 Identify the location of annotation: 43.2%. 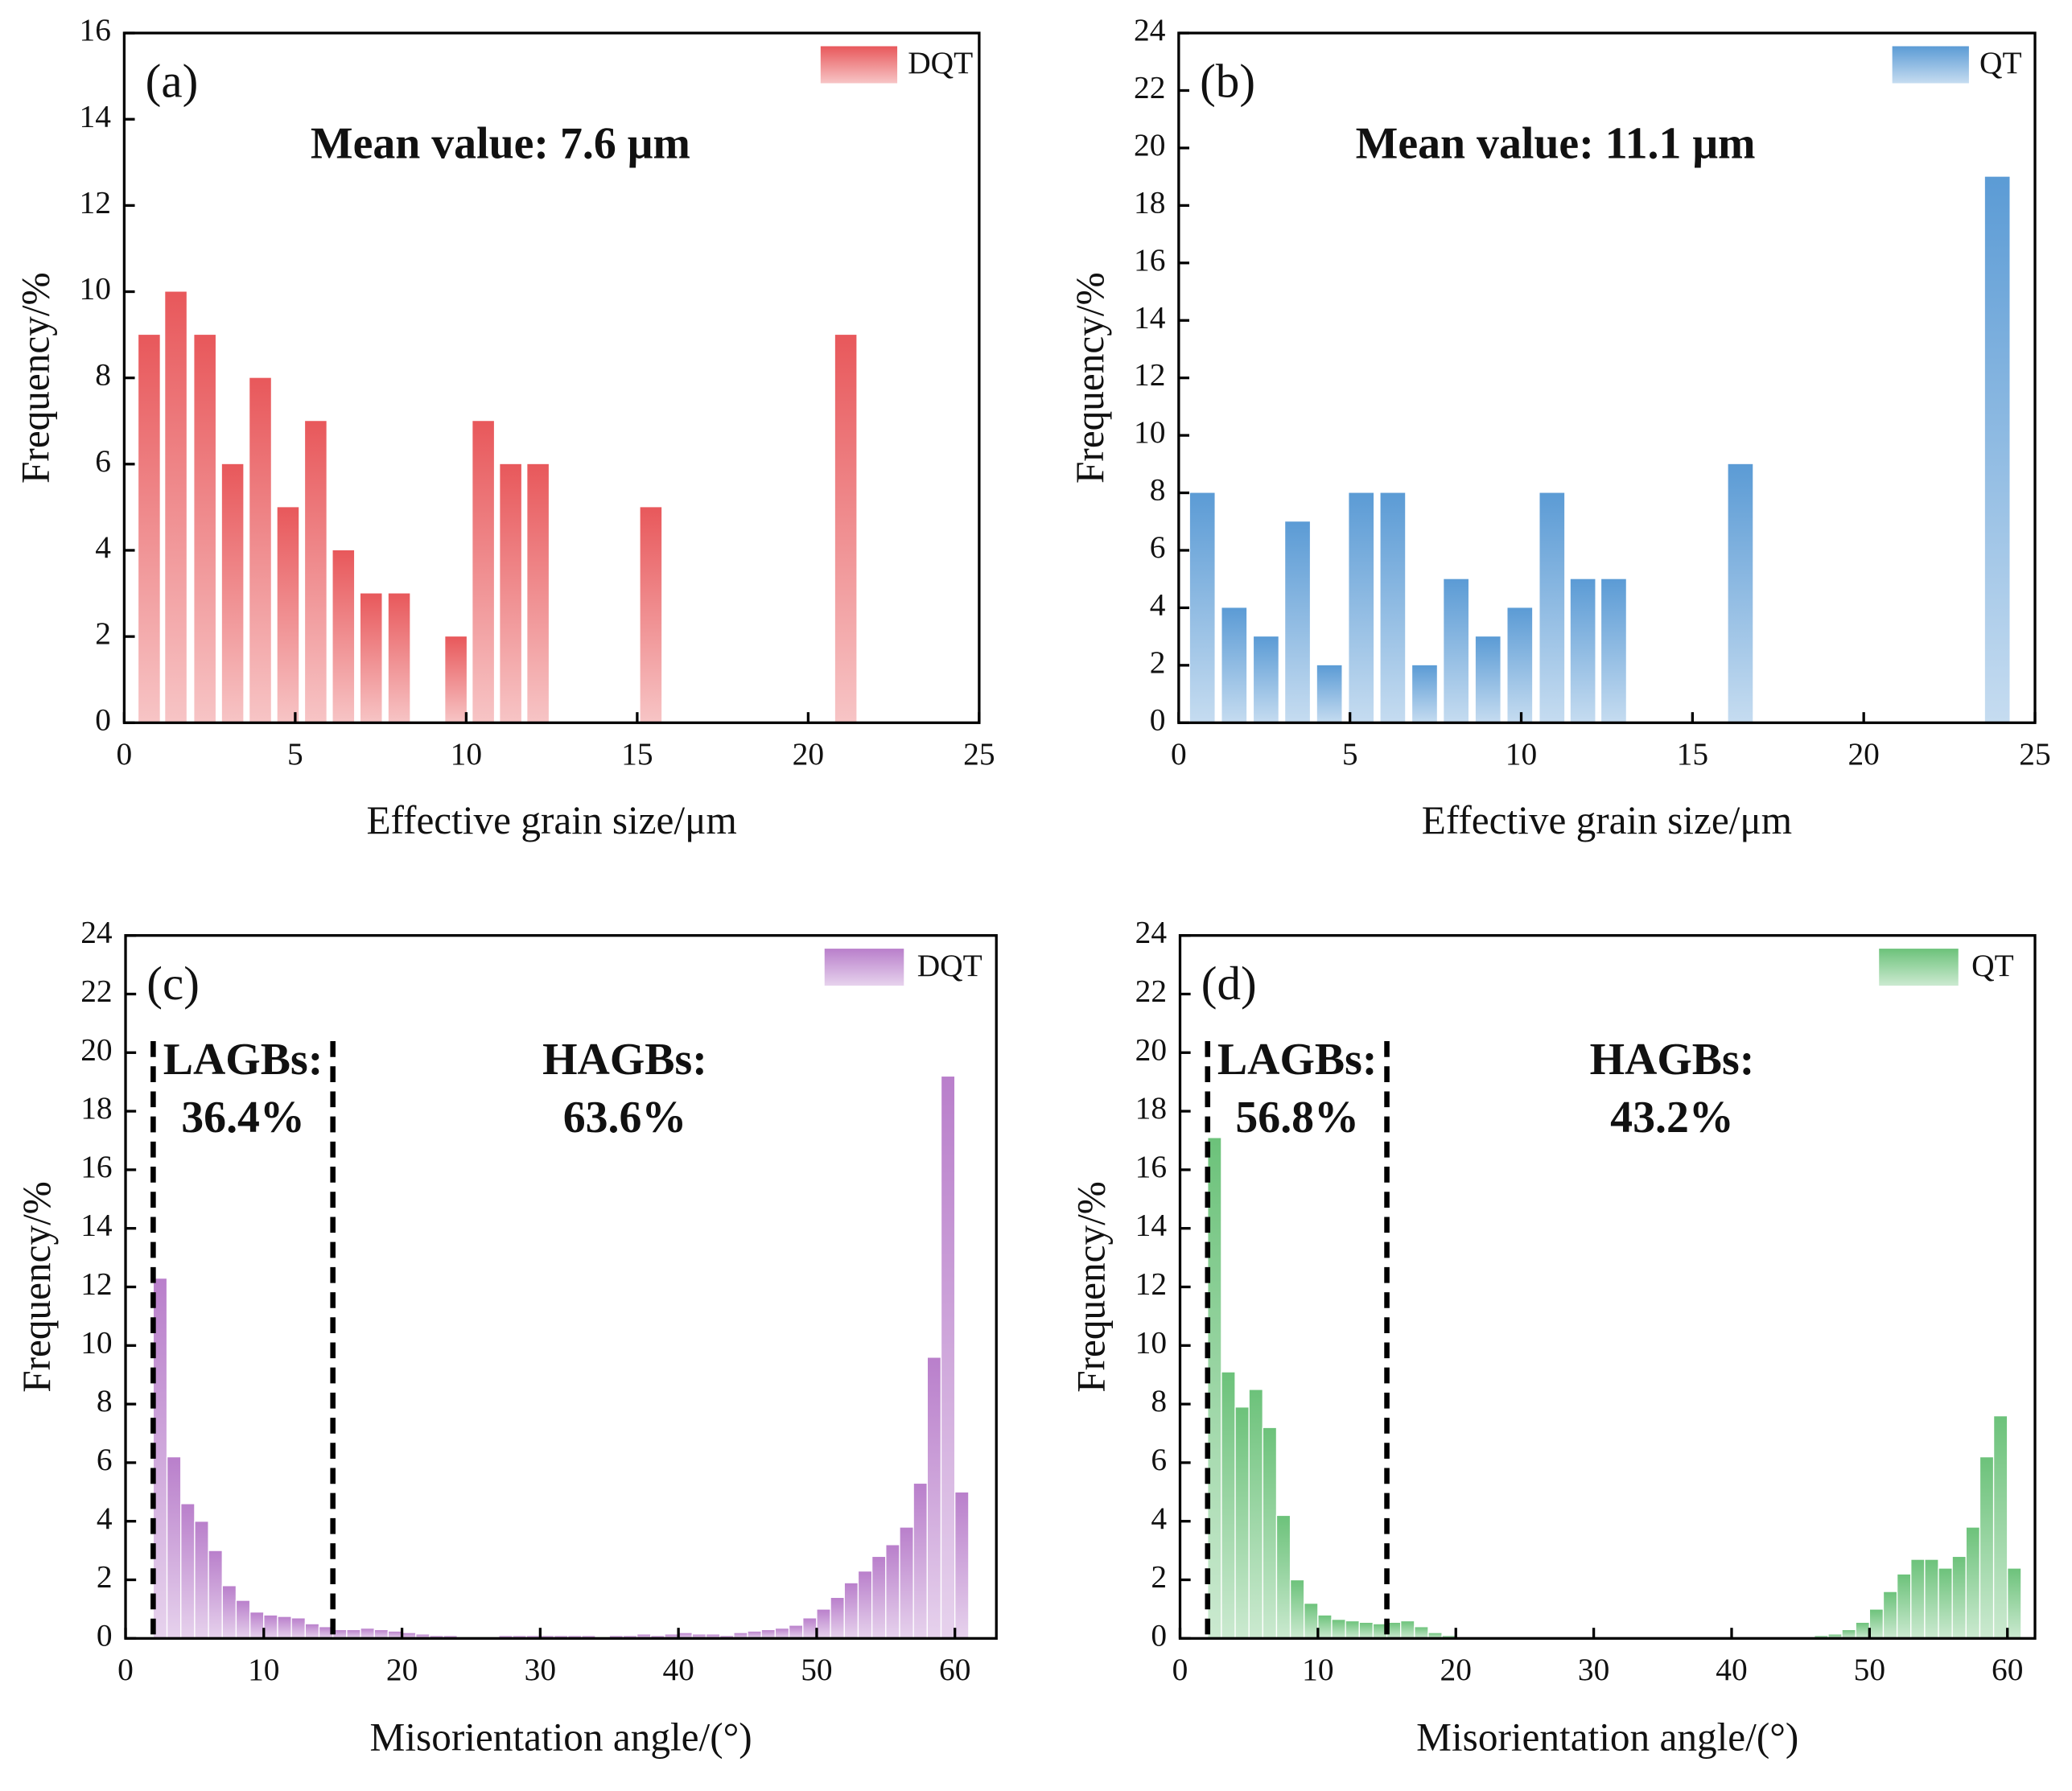
(1672, 1118).